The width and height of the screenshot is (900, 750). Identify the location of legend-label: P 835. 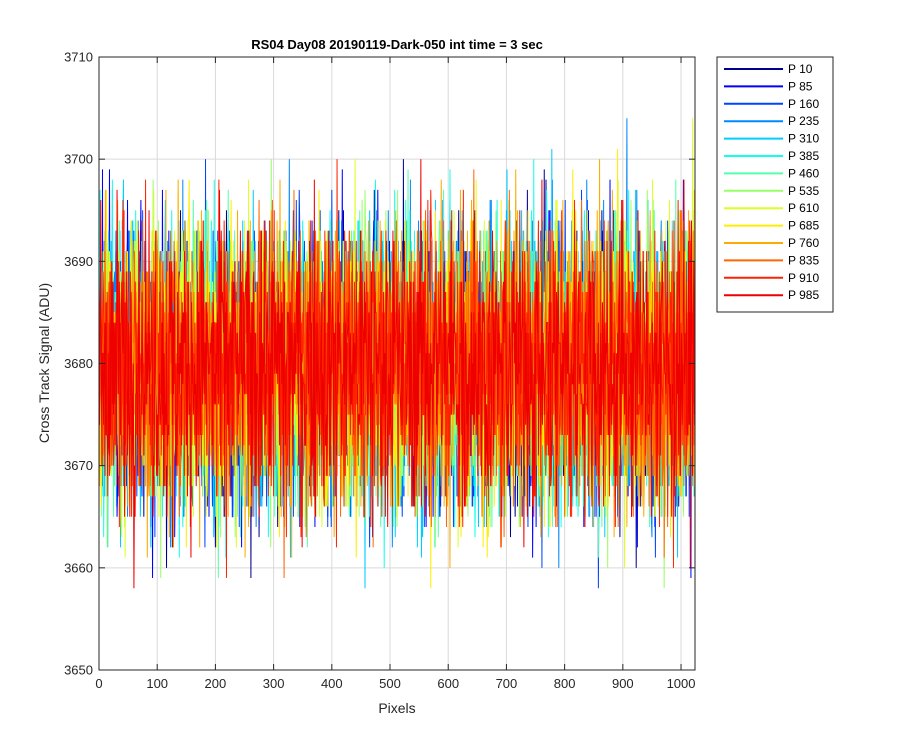
(803, 260).